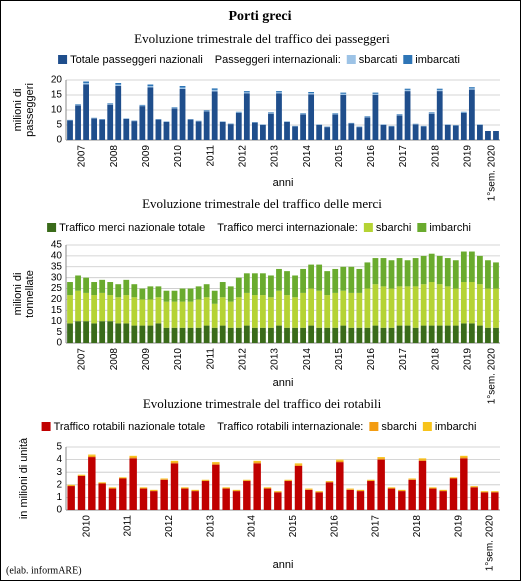 The height and width of the screenshot is (581, 521). I want to click on x-tick-label: 2013, so click(275, 156).